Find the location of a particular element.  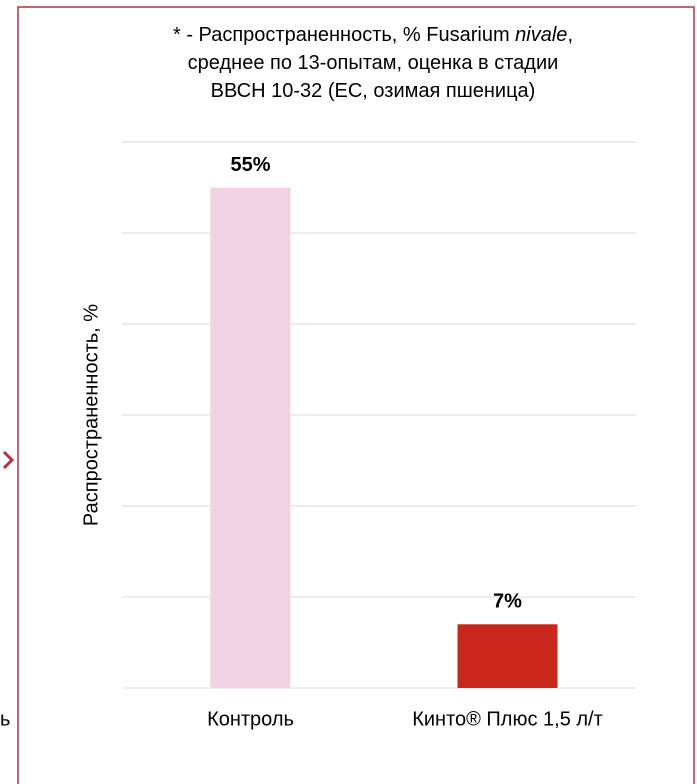

value-label: 7% is located at coordinates (507, 602).